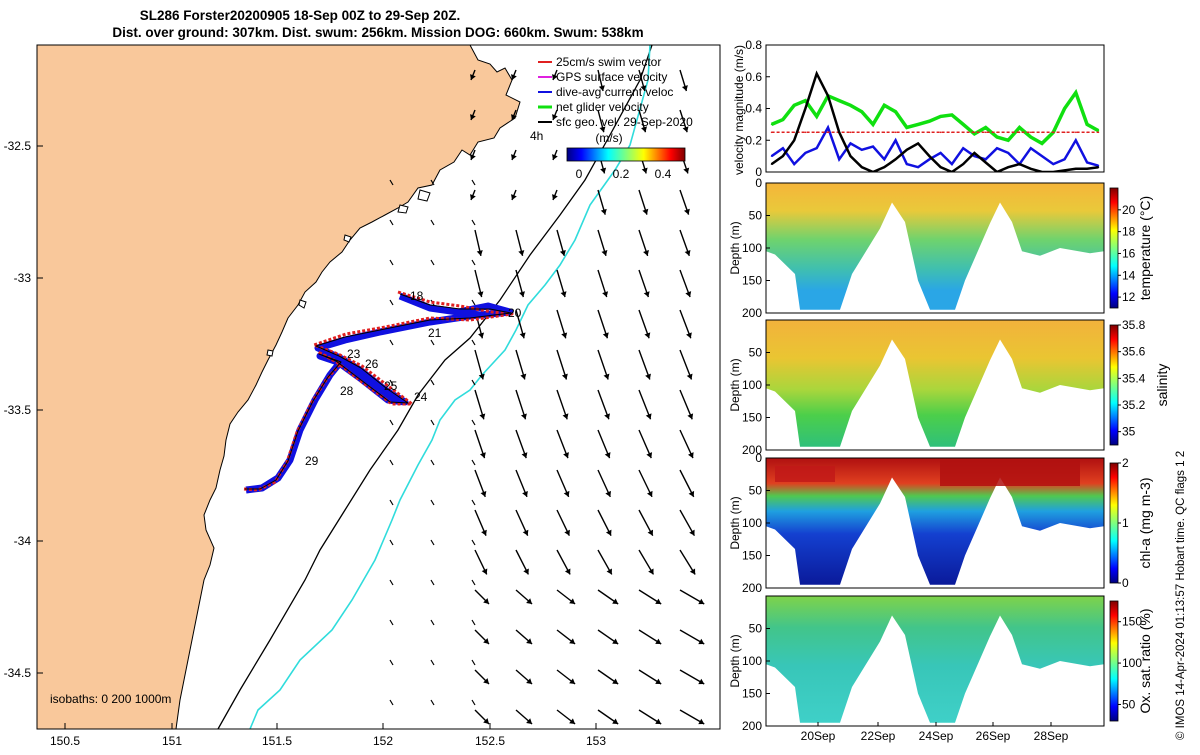 The image size is (1200, 755). I want to click on section-y-tick-label: 200, so click(752, 588).